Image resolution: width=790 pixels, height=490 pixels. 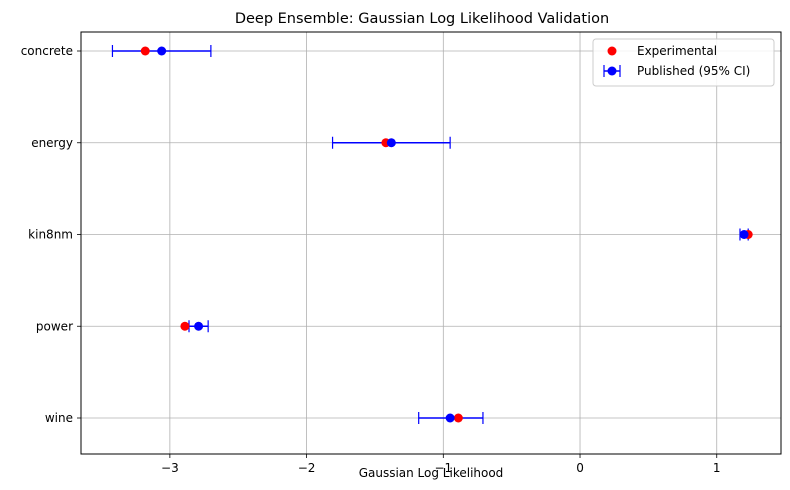 I want to click on y-tick-label: concrete, so click(x=47, y=51).